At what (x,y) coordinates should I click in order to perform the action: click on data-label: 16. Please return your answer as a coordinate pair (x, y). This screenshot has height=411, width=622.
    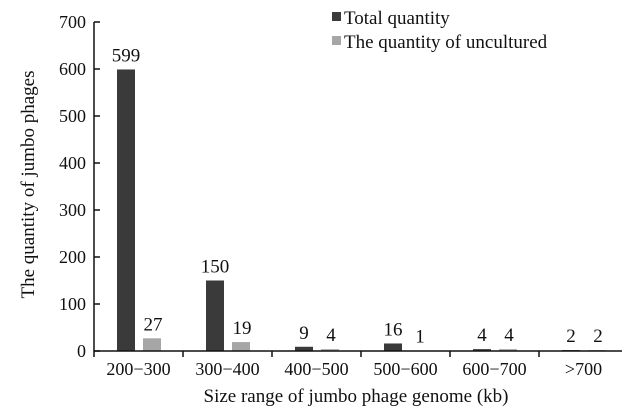
    Looking at the image, I should click on (393, 329).